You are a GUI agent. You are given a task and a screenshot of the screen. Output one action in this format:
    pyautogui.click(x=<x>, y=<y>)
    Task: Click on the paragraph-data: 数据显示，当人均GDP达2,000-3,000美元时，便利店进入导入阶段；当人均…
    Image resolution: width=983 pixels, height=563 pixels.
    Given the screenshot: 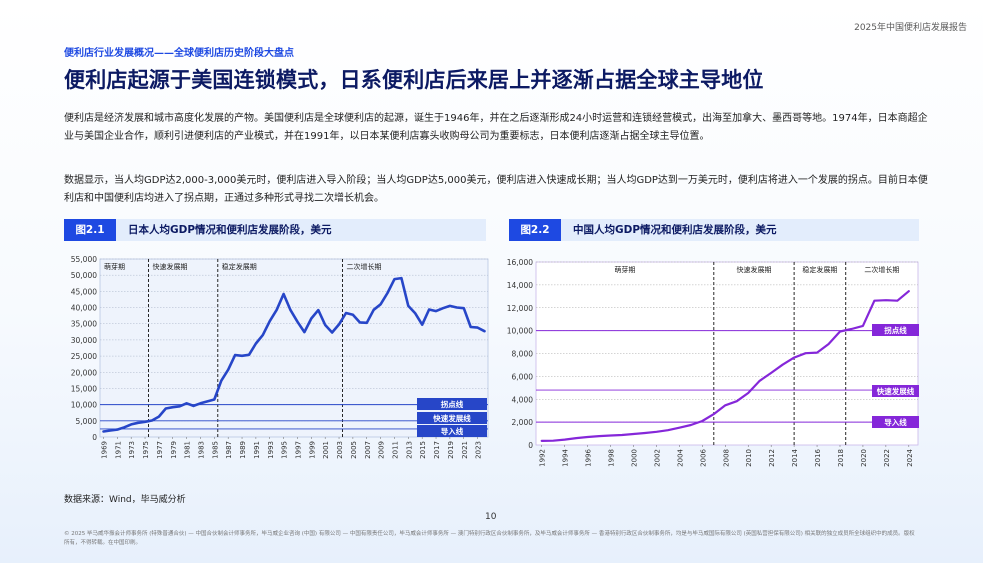 What is the action you would take?
    pyautogui.click(x=496, y=189)
    